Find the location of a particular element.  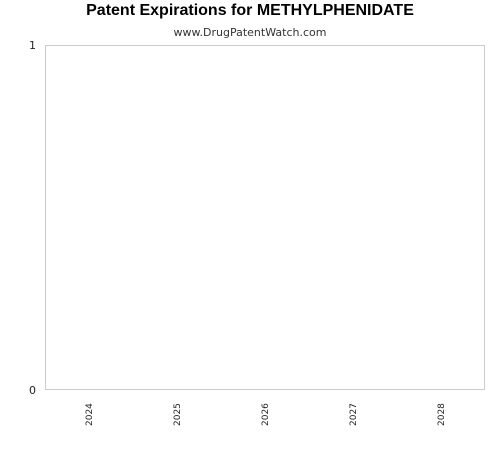

x-tick-label: 2026 is located at coordinates (266, 414).